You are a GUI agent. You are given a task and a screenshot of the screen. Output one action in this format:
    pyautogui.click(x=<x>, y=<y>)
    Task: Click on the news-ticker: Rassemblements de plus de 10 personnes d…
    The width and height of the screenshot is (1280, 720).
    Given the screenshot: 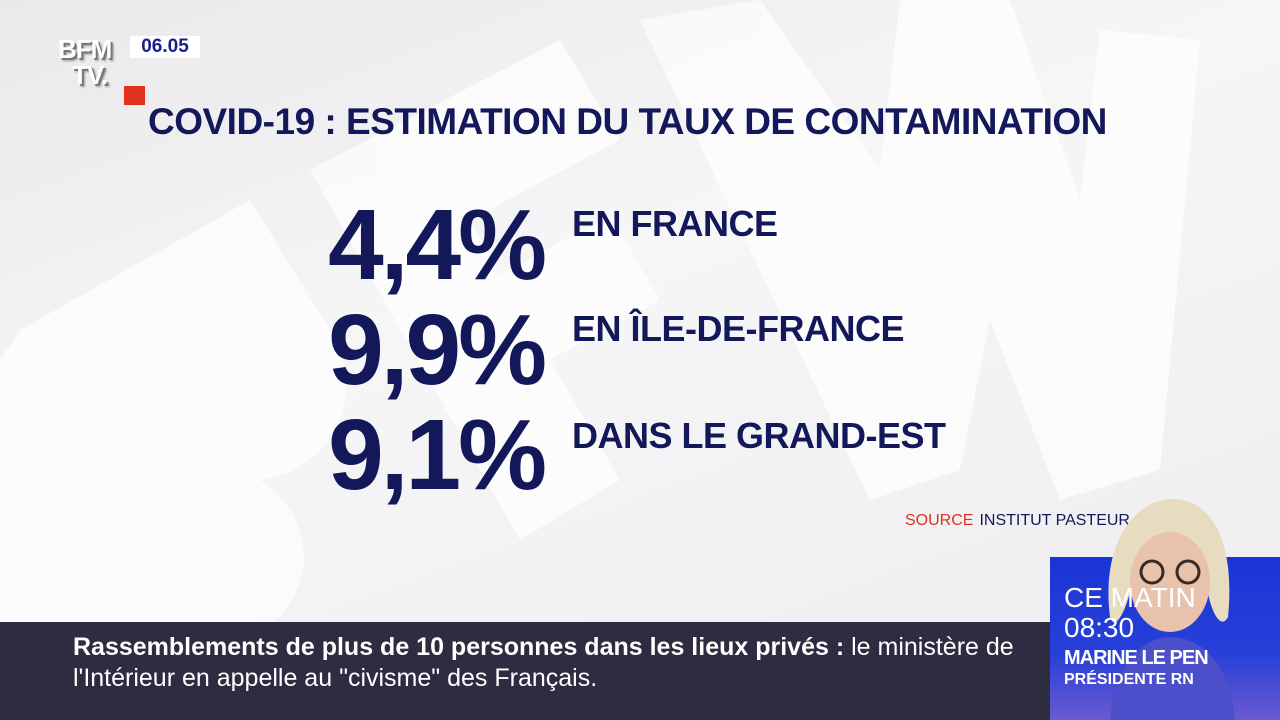 What is the action you would take?
    pyautogui.click(x=525, y=671)
    